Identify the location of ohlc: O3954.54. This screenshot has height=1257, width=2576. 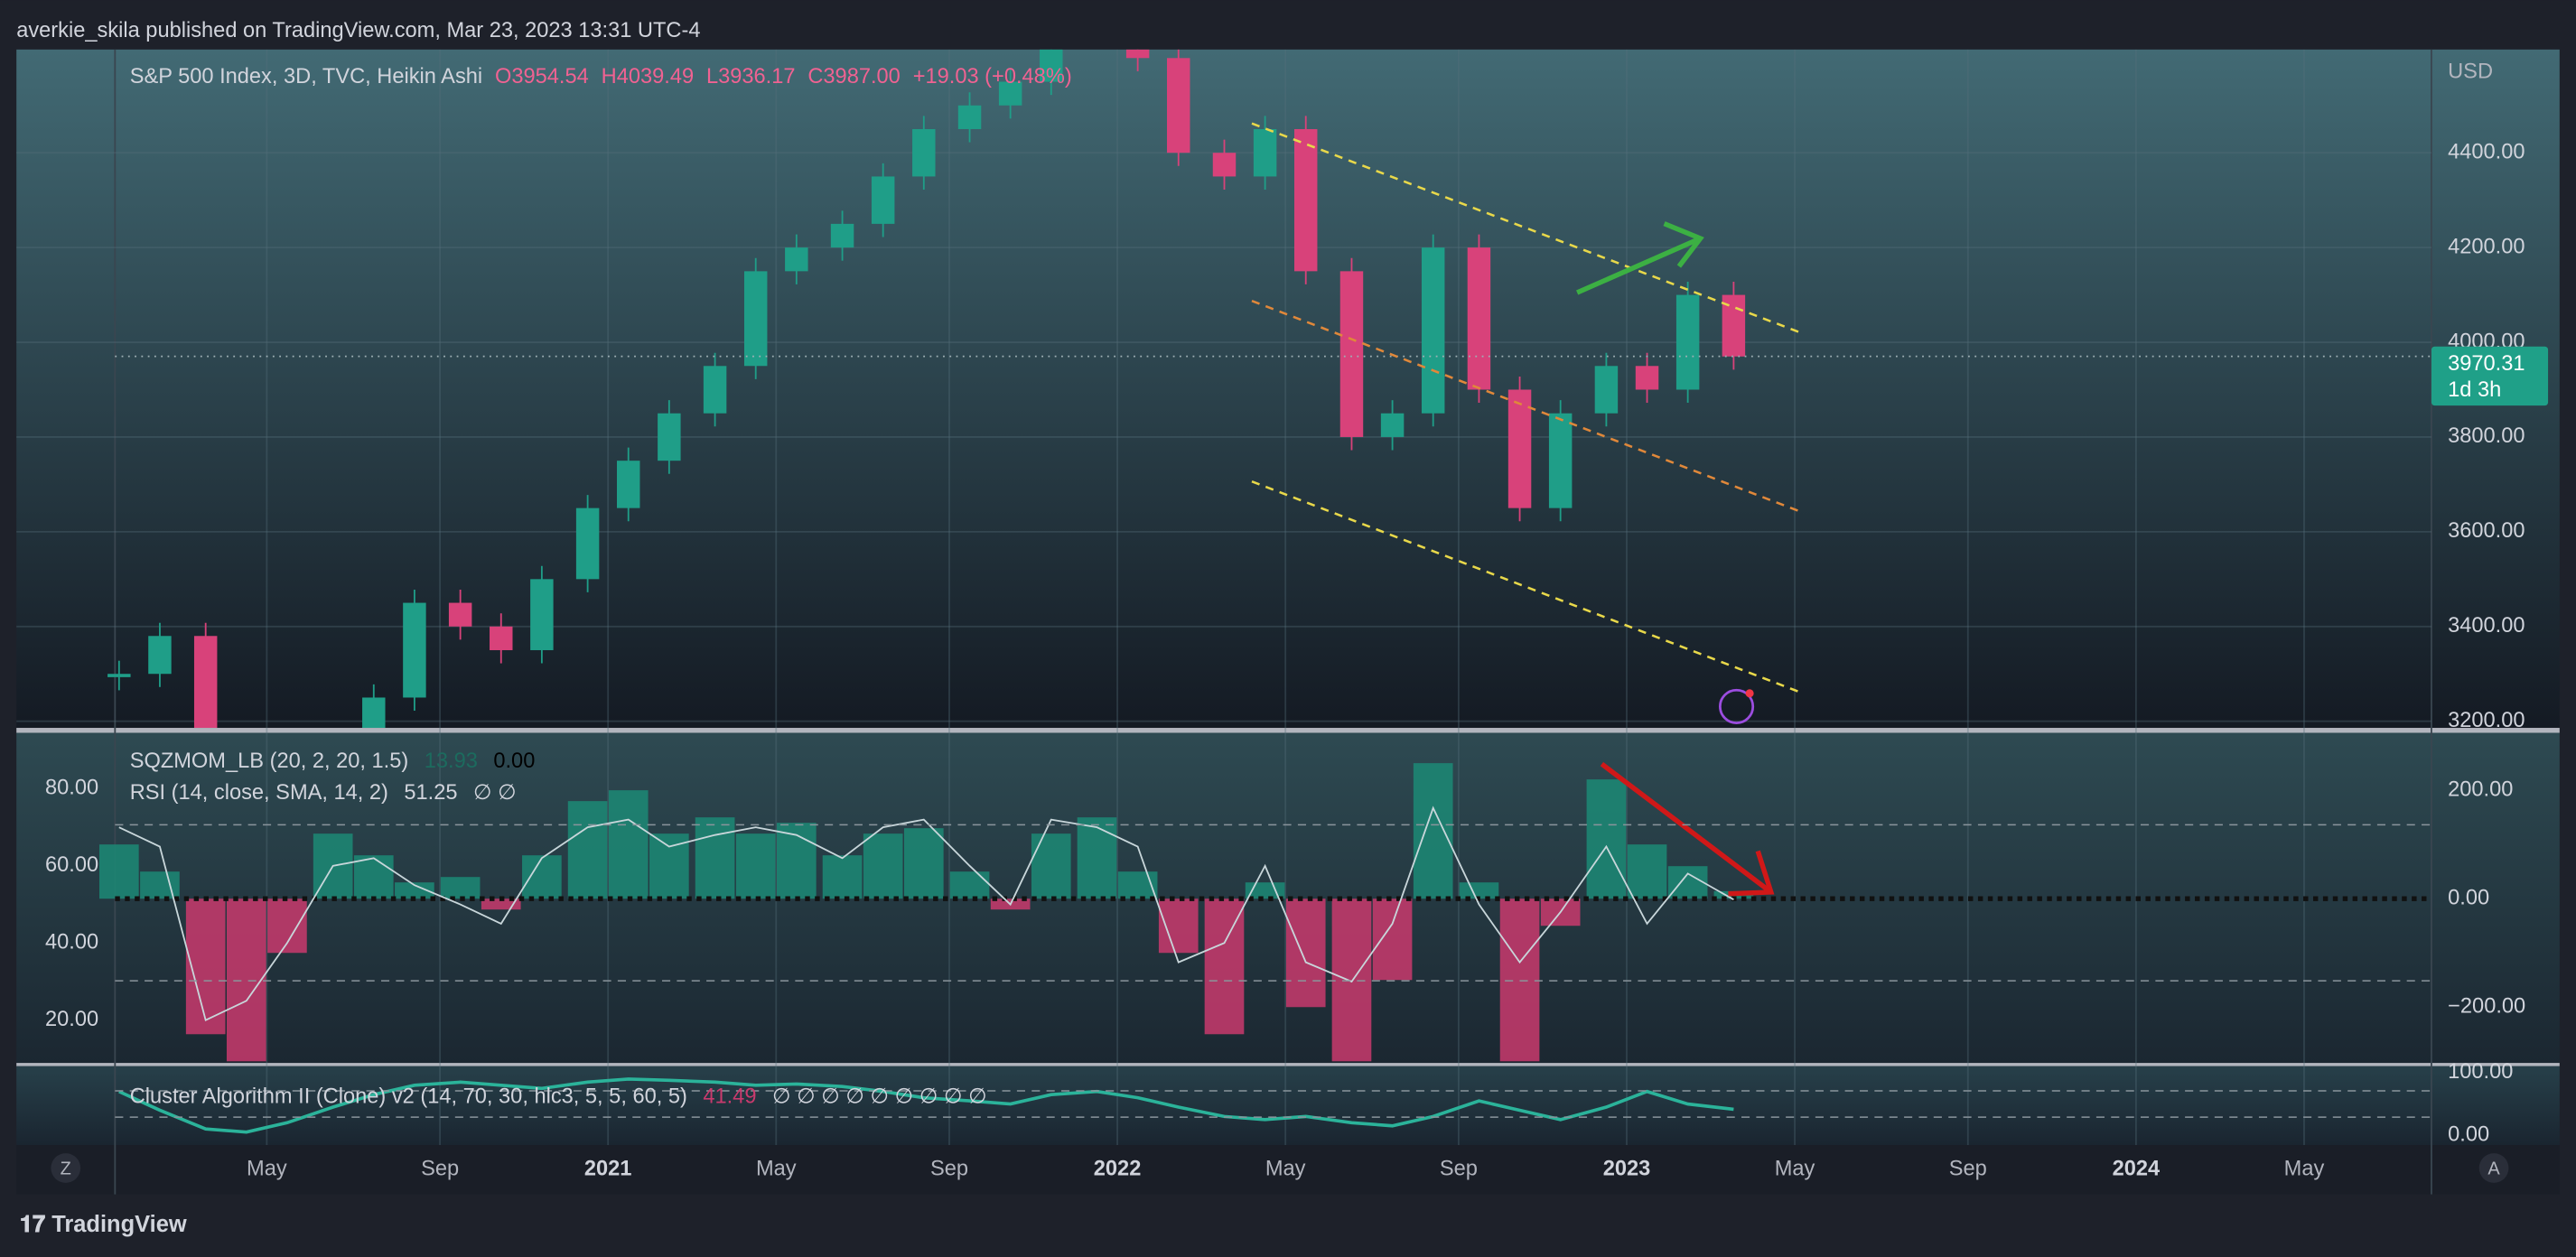
(542, 76).